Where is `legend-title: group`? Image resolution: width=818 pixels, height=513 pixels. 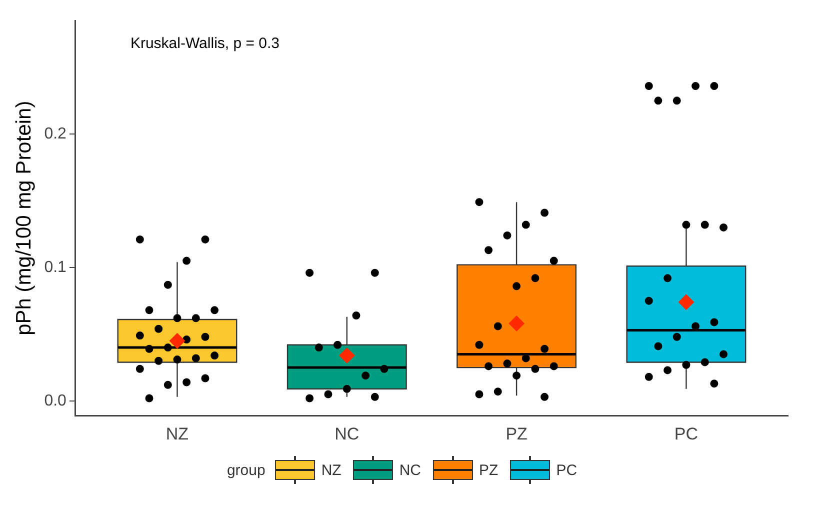 legend-title: group is located at coordinates (246, 470).